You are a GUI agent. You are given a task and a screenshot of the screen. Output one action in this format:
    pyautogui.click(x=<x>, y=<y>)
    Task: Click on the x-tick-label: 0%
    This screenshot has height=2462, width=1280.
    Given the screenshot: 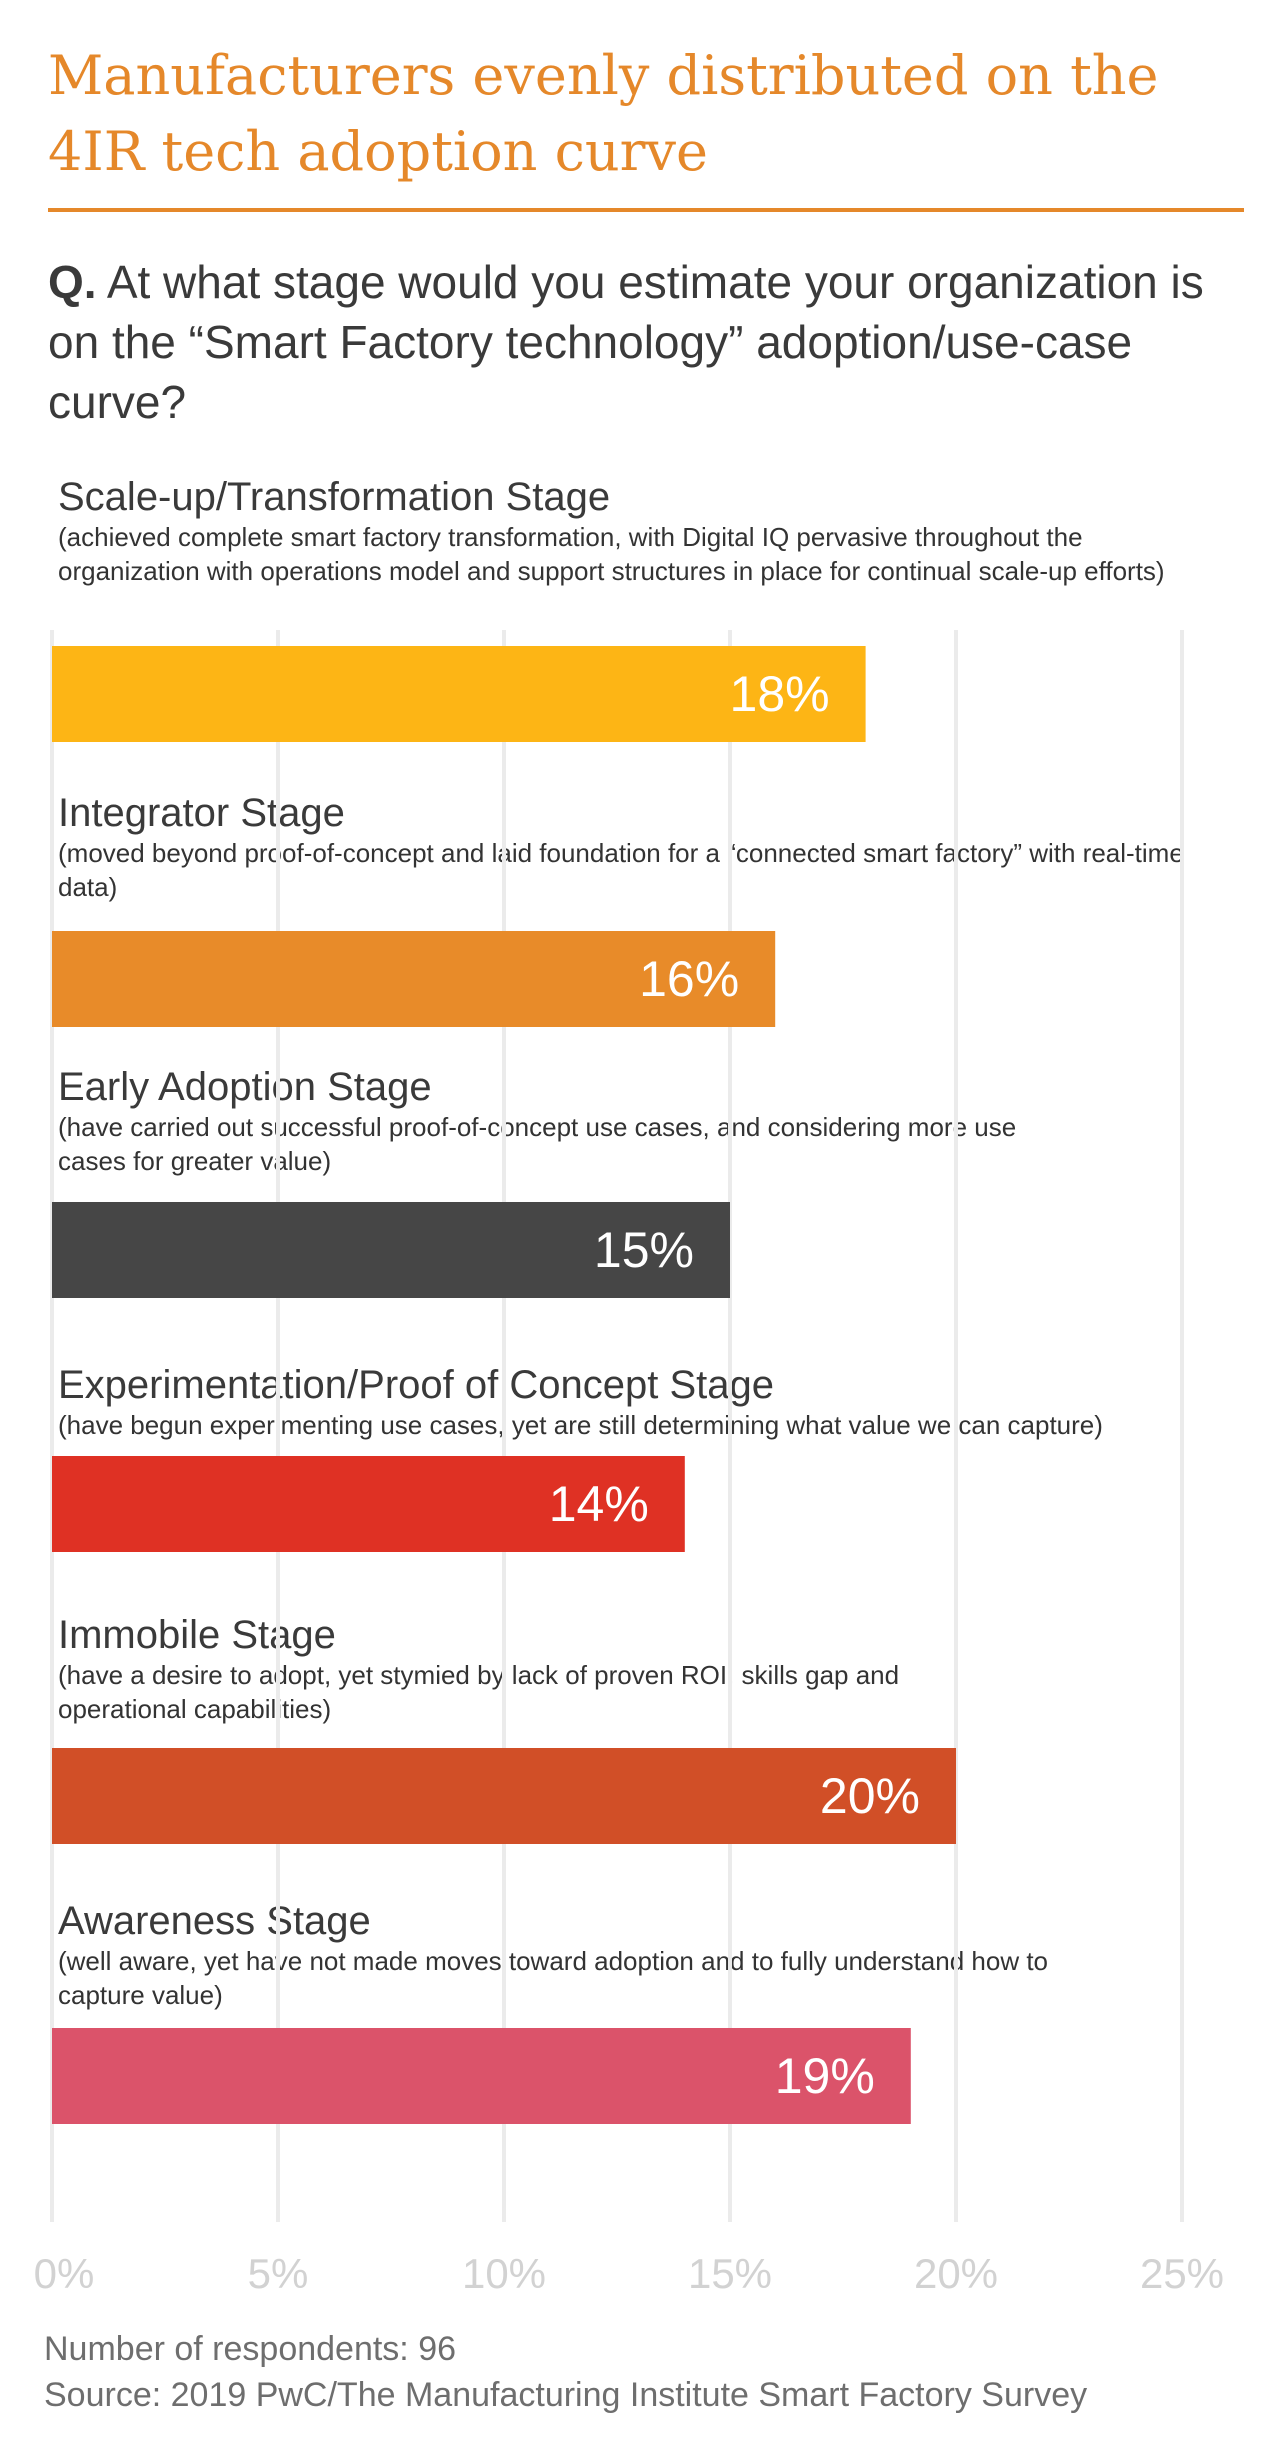 What is the action you would take?
    pyautogui.click(x=64, y=2273)
    